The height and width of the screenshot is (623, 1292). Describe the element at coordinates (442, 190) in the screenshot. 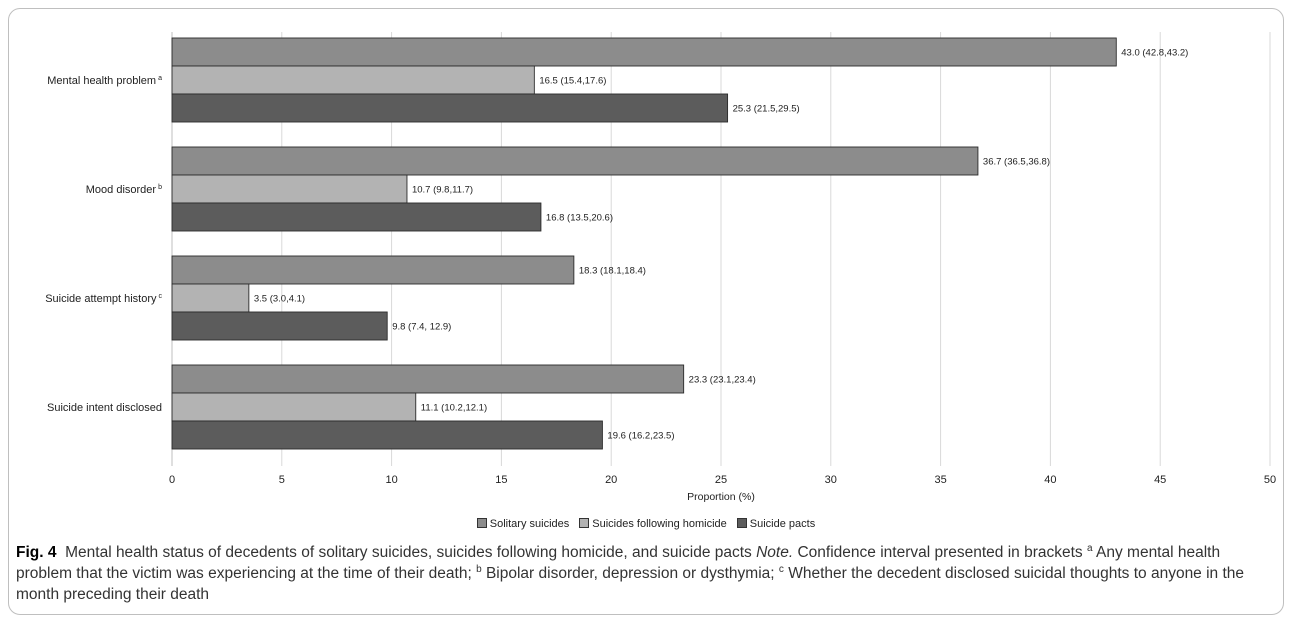

I see `data-label: 10.7 (9.8,11.7)` at that location.